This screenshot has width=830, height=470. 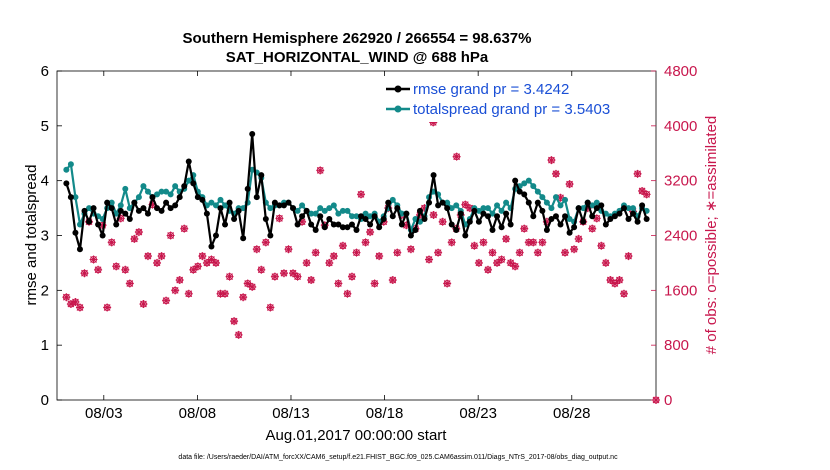 I want to click on x-tick-label: 08/28, so click(x=572, y=413).